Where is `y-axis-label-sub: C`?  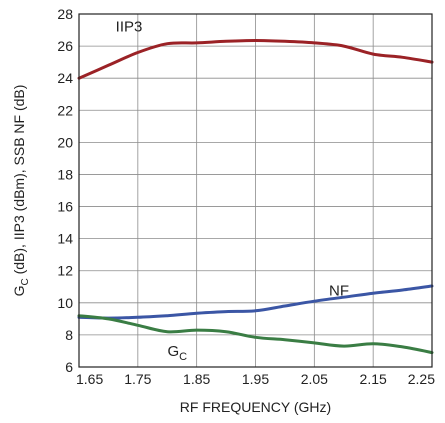 y-axis-label-sub: C is located at coordinates (25, 281).